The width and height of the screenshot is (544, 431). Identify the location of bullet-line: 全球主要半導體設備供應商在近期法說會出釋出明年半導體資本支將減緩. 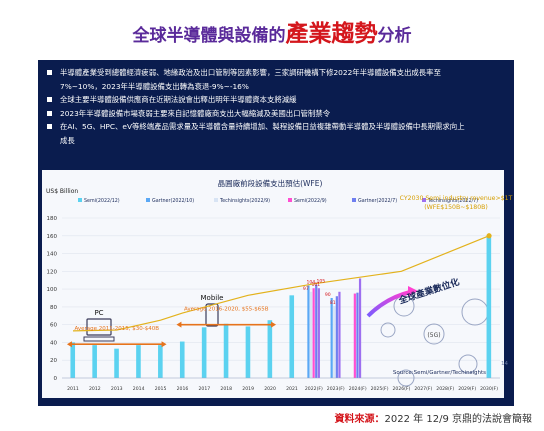
(178, 99).